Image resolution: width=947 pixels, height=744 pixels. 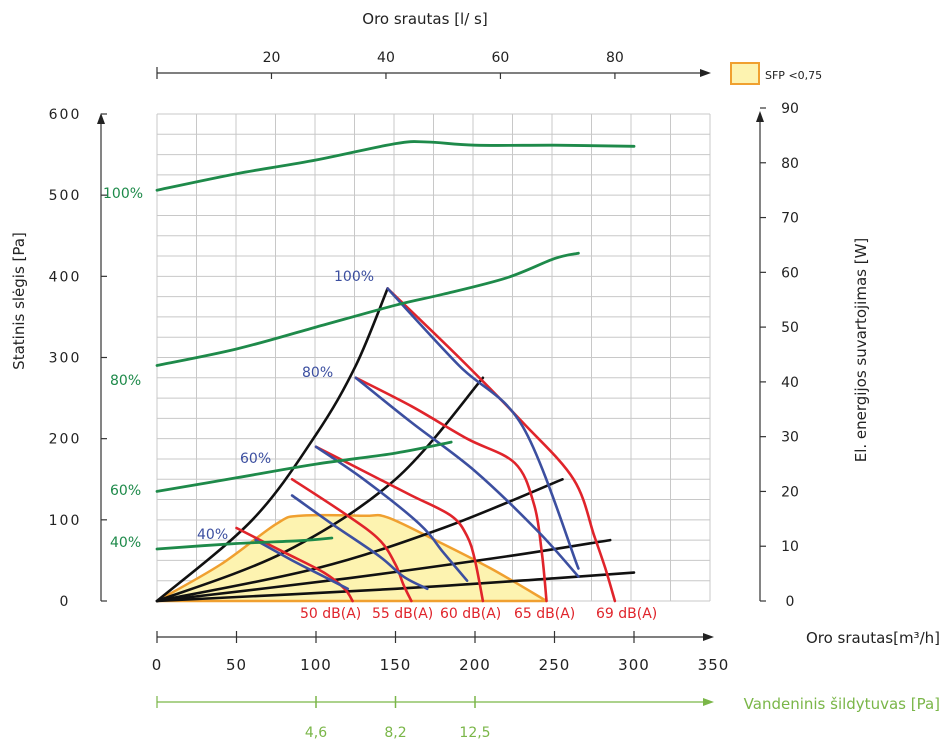 I want to click on legend-label: SFP <0,75, so click(x=793, y=75).